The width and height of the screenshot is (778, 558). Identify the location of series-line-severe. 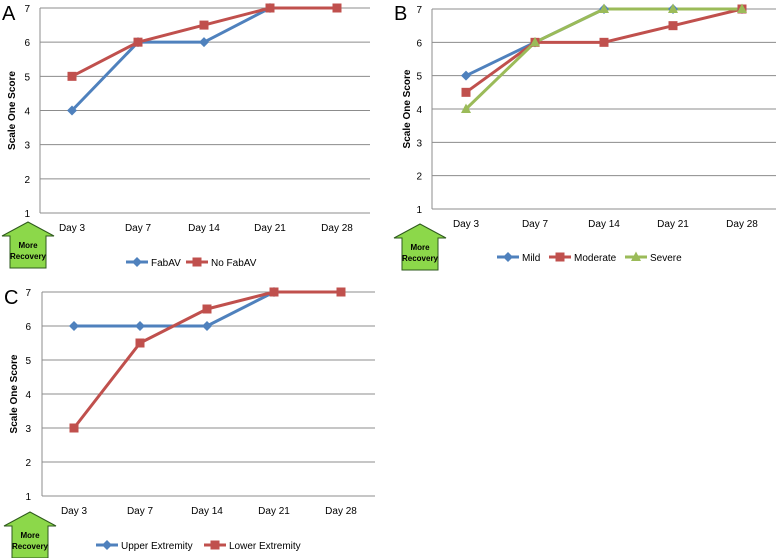
(603, 59).